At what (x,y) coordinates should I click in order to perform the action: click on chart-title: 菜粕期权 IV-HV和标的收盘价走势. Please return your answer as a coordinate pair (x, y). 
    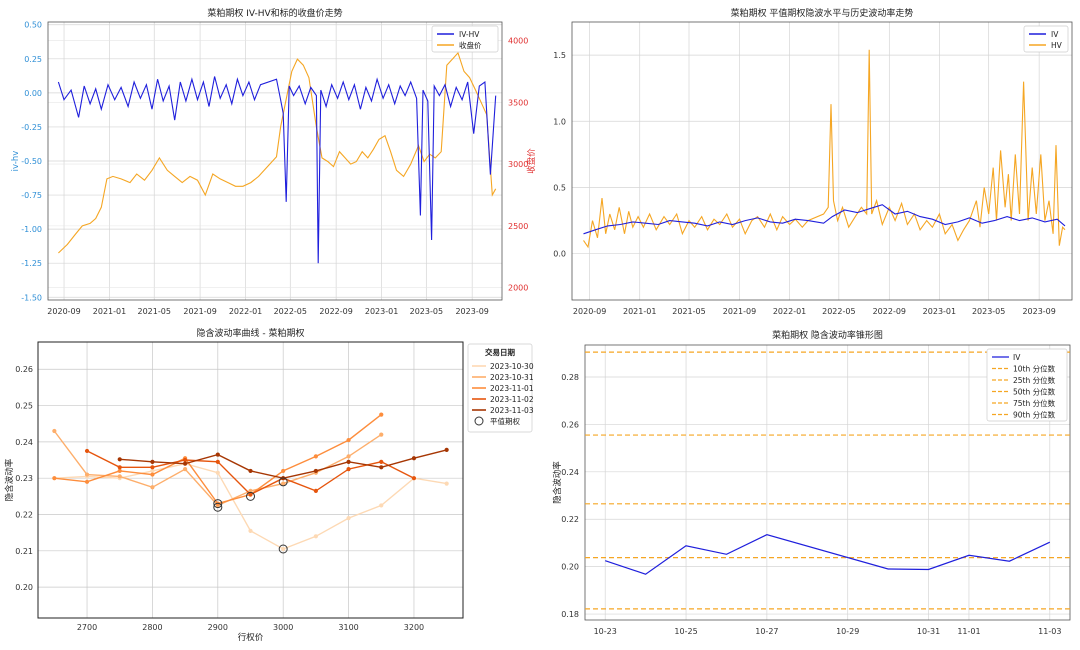
    Looking at the image, I should click on (274, 13).